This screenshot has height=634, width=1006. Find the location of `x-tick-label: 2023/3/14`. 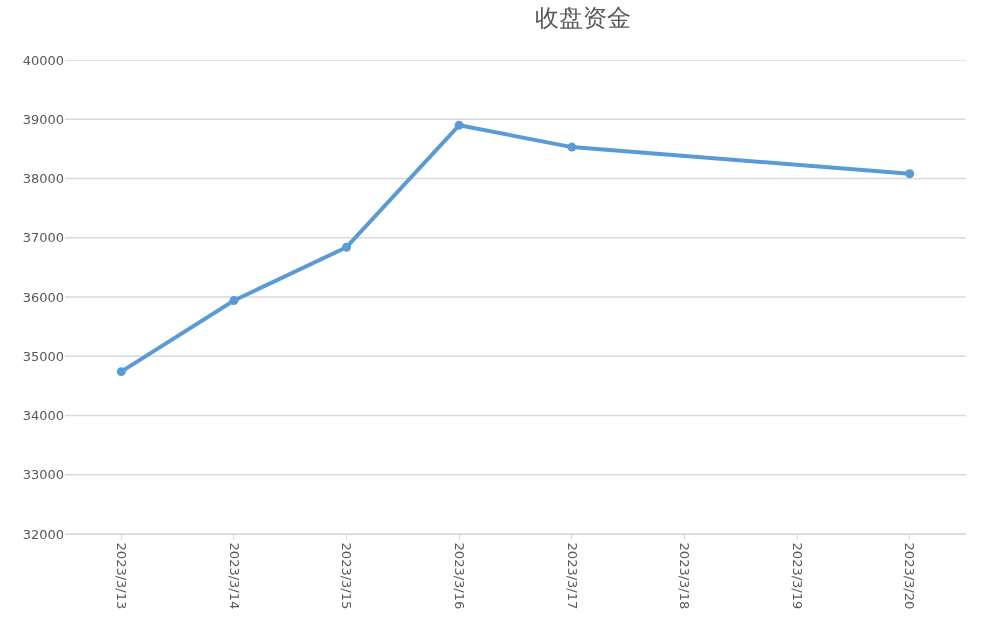

x-tick-label: 2023/3/14 is located at coordinates (234, 576).